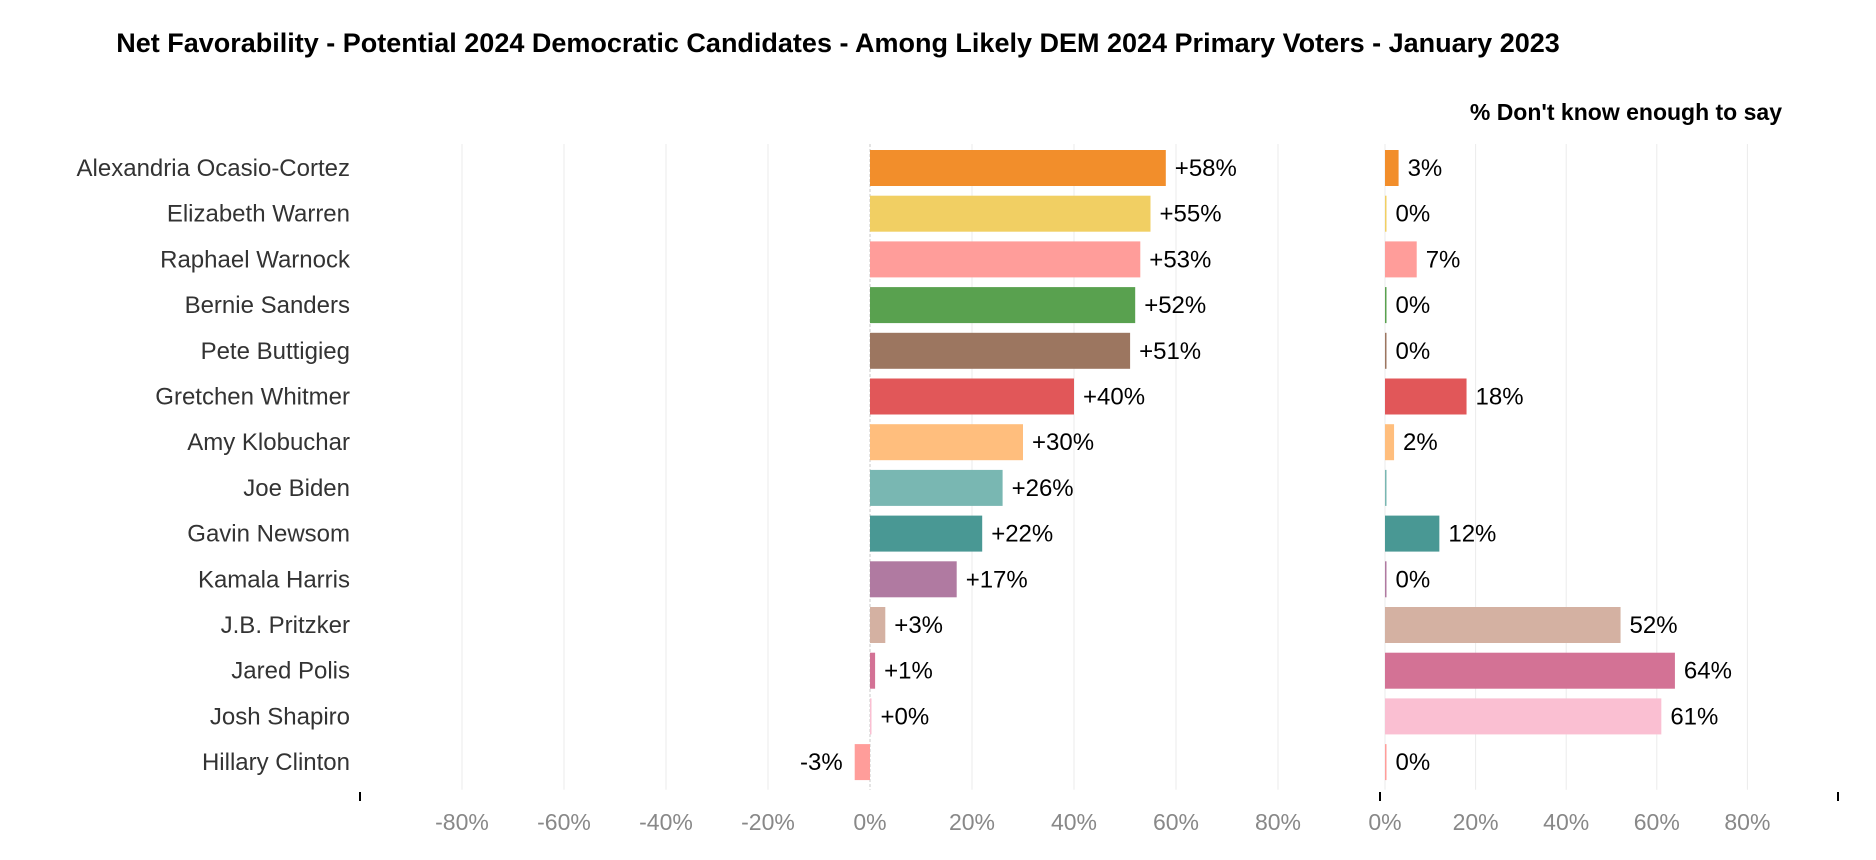 This screenshot has width=1876, height=860. Describe the element at coordinates (1472, 534) in the screenshot. I see `data-label: 12%` at that location.